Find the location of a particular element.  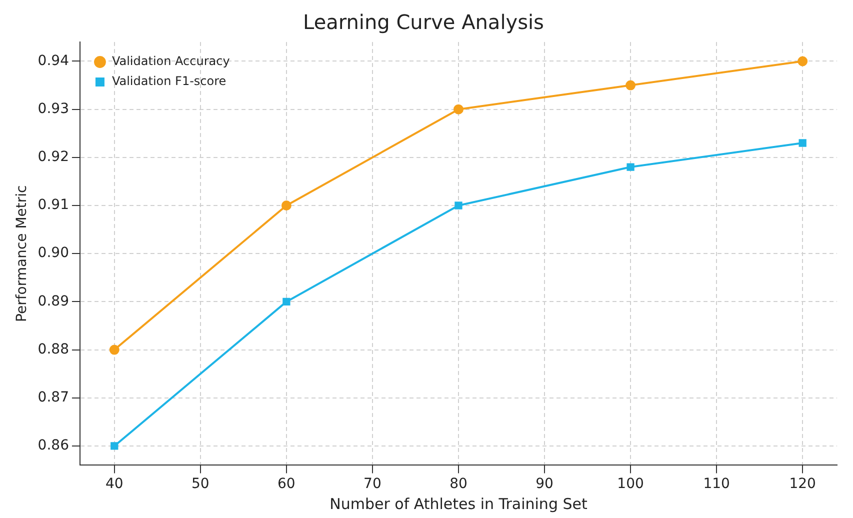

x-tick-label: 80 is located at coordinates (459, 484).